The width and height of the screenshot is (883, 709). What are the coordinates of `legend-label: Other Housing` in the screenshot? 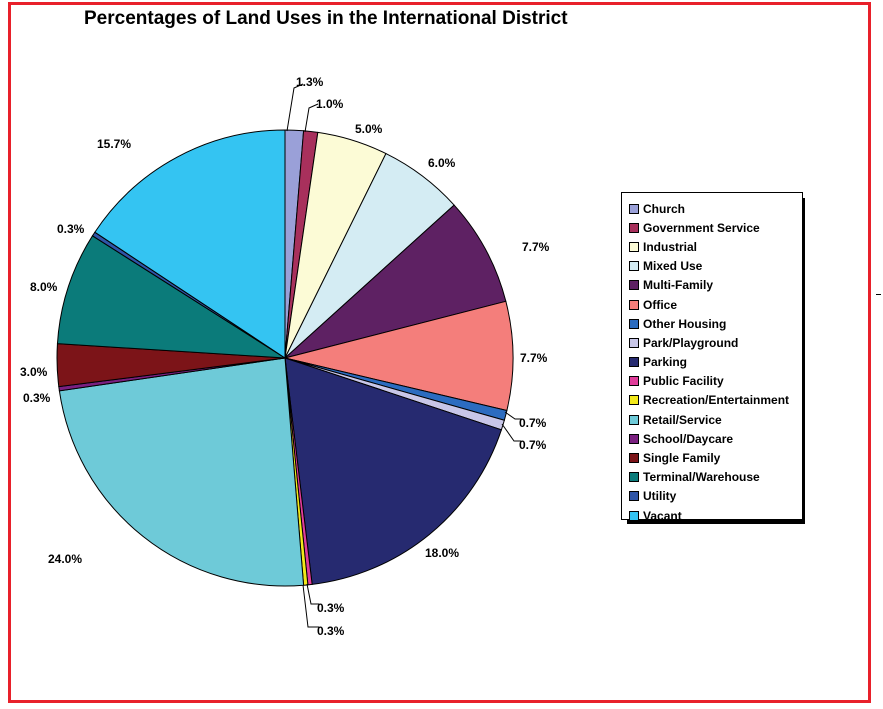 It's located at (685, 323).